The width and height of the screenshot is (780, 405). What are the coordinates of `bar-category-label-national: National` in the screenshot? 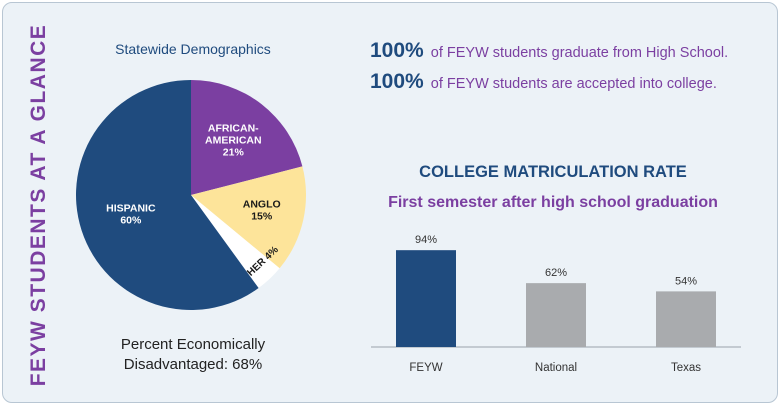 It's located at (556, 368).